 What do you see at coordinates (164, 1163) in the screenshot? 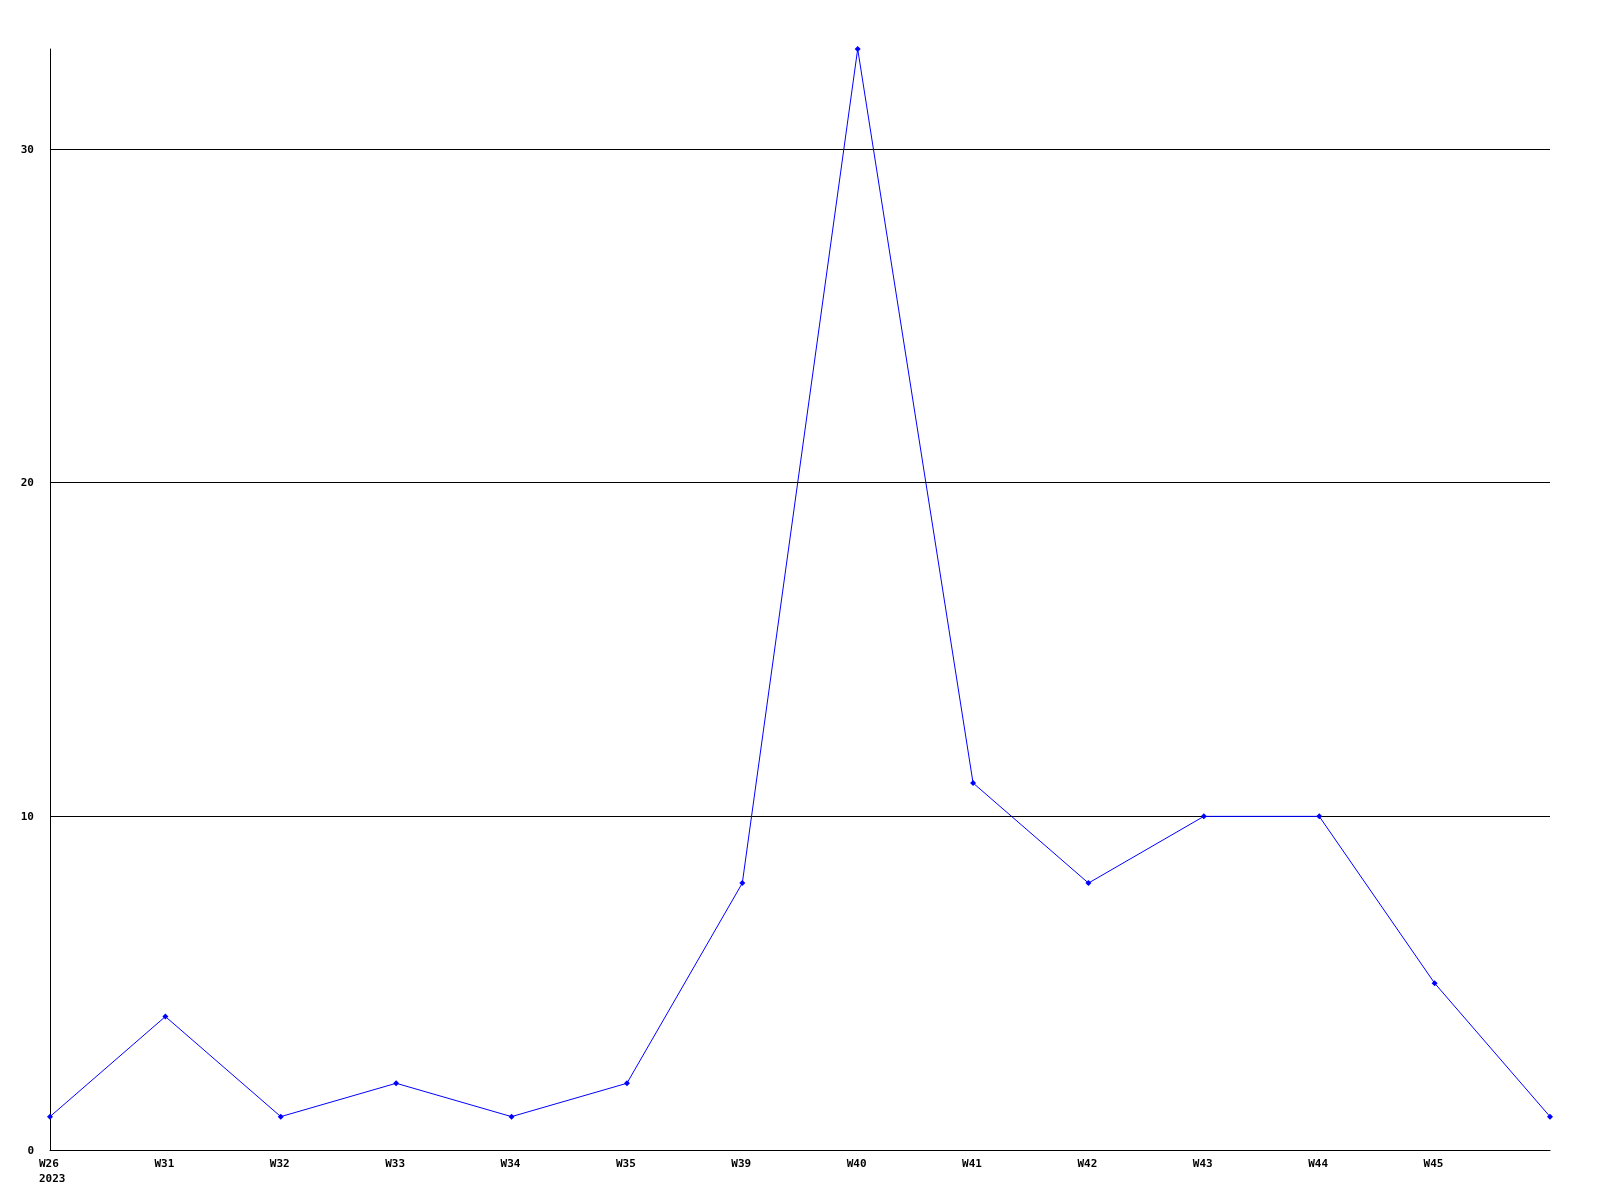
I see `x-tick-label: W31` at bounding box center [164, 1163].